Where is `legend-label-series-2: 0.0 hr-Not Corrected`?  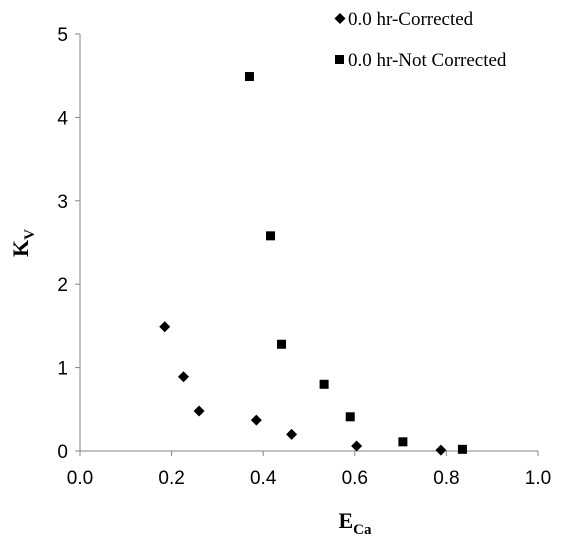
legend-label-series-2: 0.0 hr-Not Corrected is located at coordinates (427, 60).